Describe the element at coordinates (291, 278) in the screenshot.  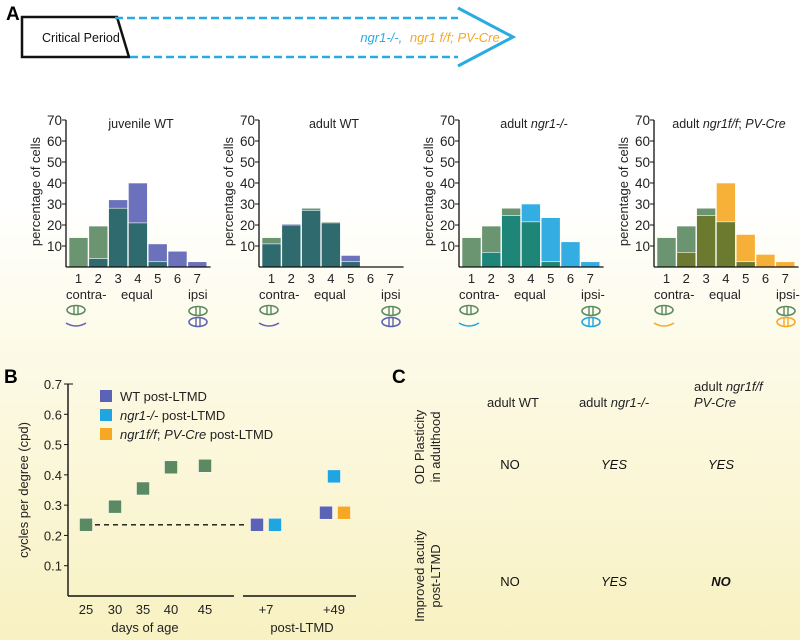
I see `x-tick-label: 2` at that location.